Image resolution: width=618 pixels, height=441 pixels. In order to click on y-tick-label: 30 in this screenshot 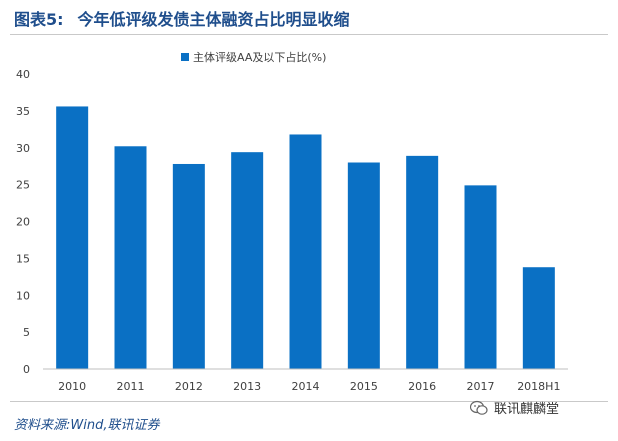, I will do `click(23, 148)`.